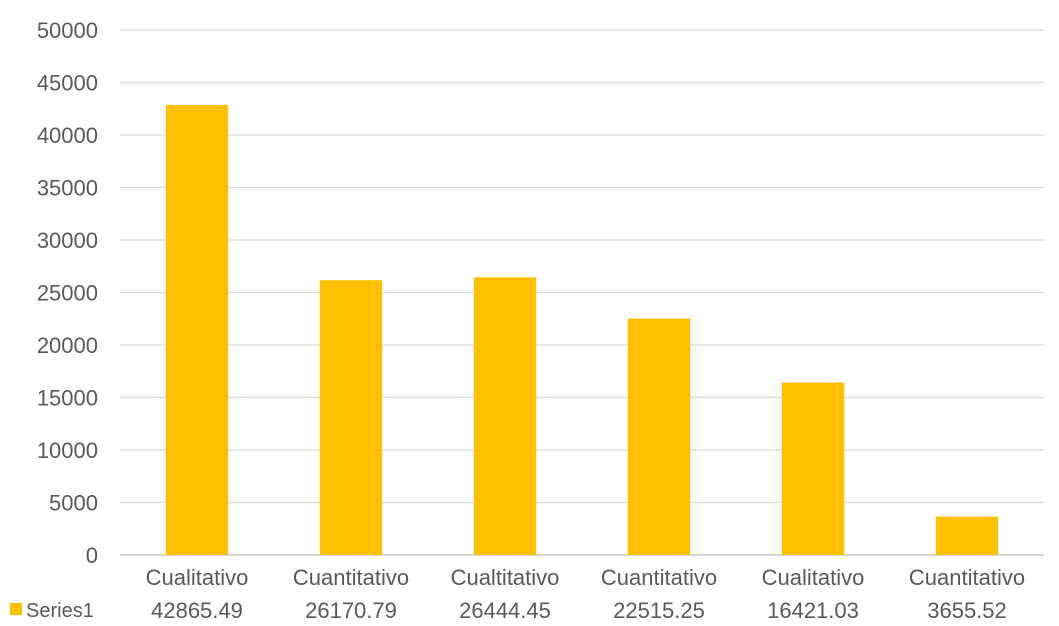  I want to click on data-table-value: 22515.25, so click(659, 609).